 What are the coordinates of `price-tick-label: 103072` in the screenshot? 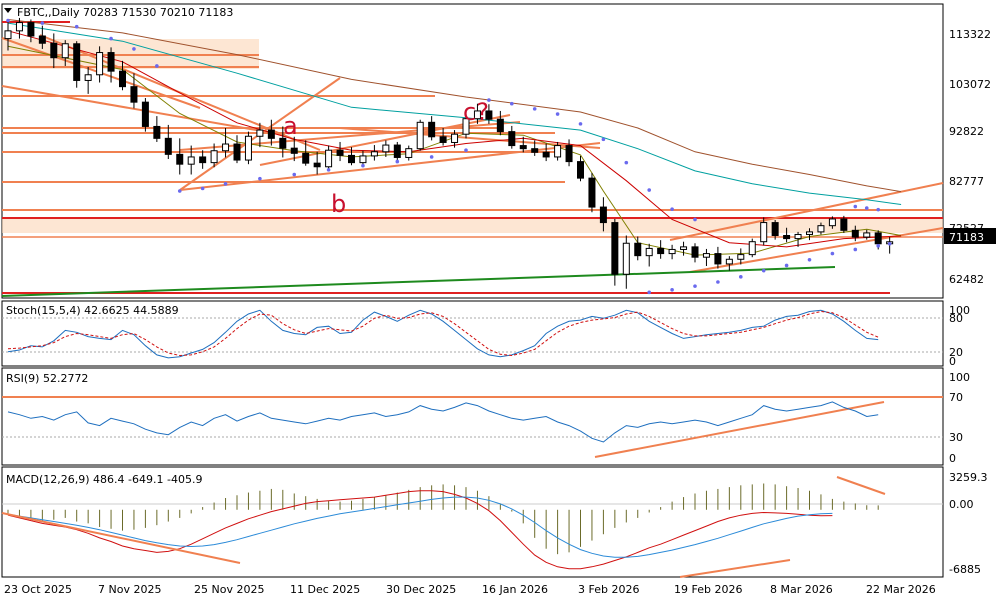 It's located at (970, 84).